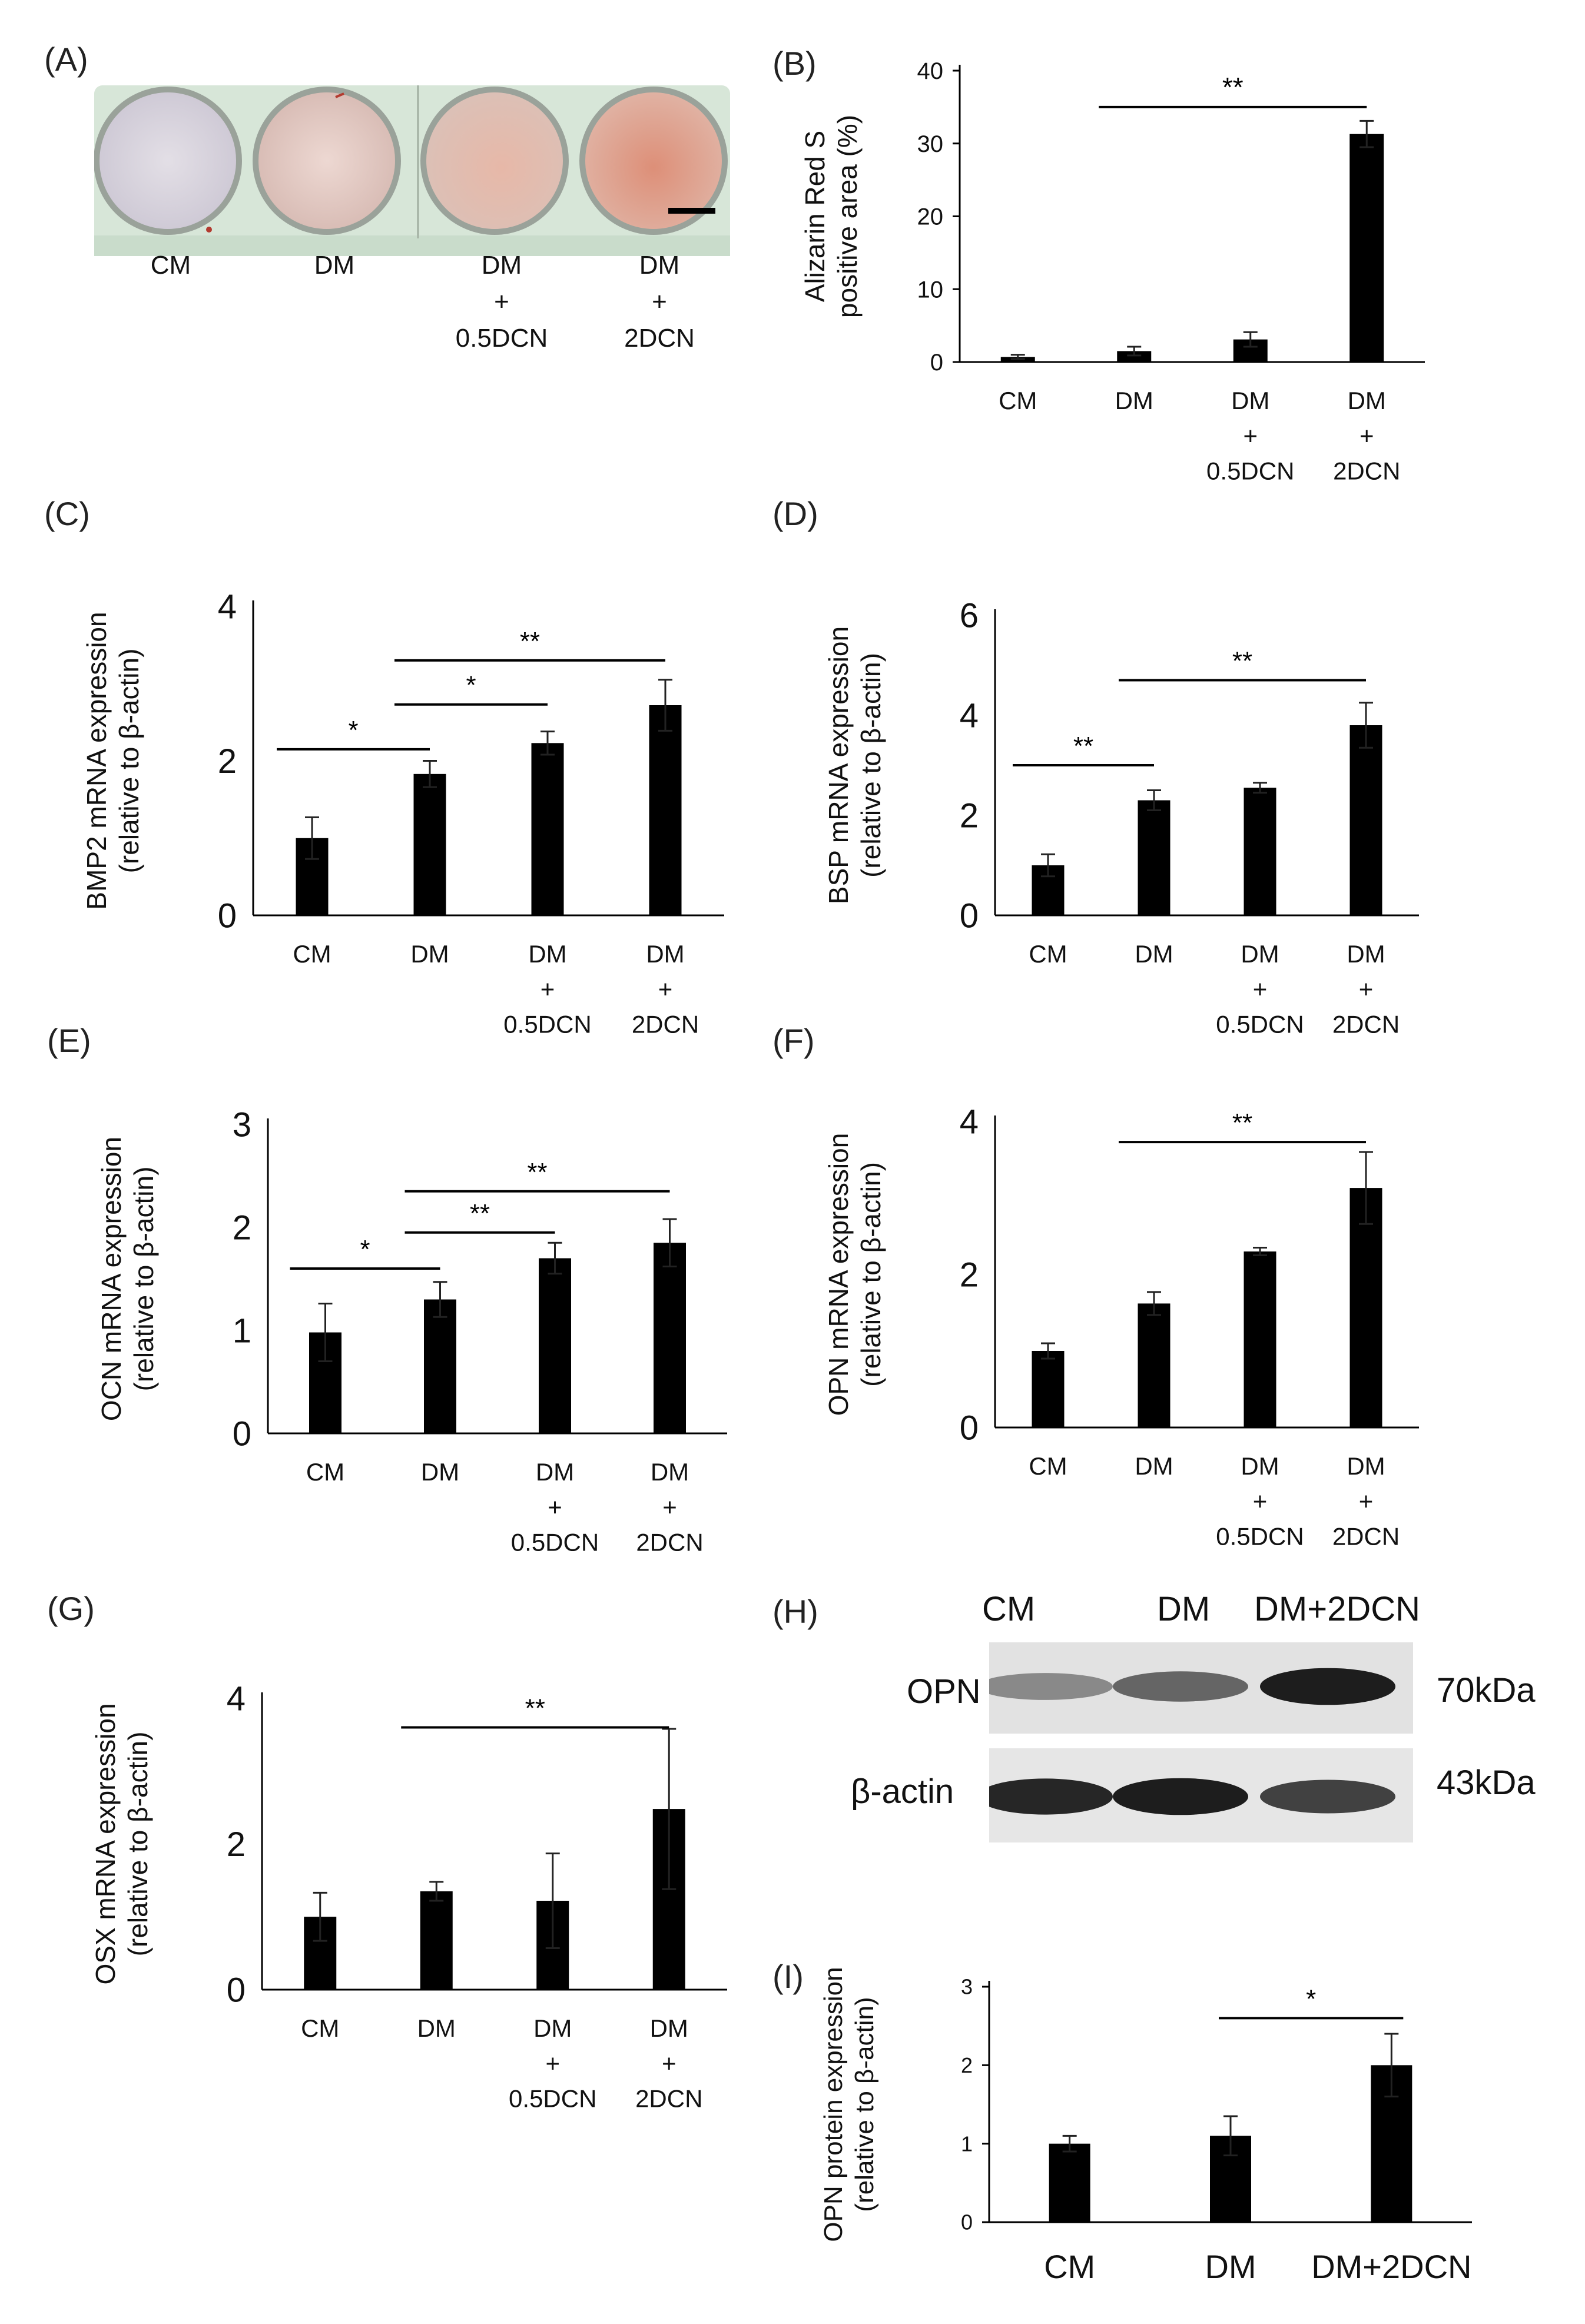  I want to click on y-axis-label: OSX mRNA expression (relative to β-actin), so click(121, 1843).